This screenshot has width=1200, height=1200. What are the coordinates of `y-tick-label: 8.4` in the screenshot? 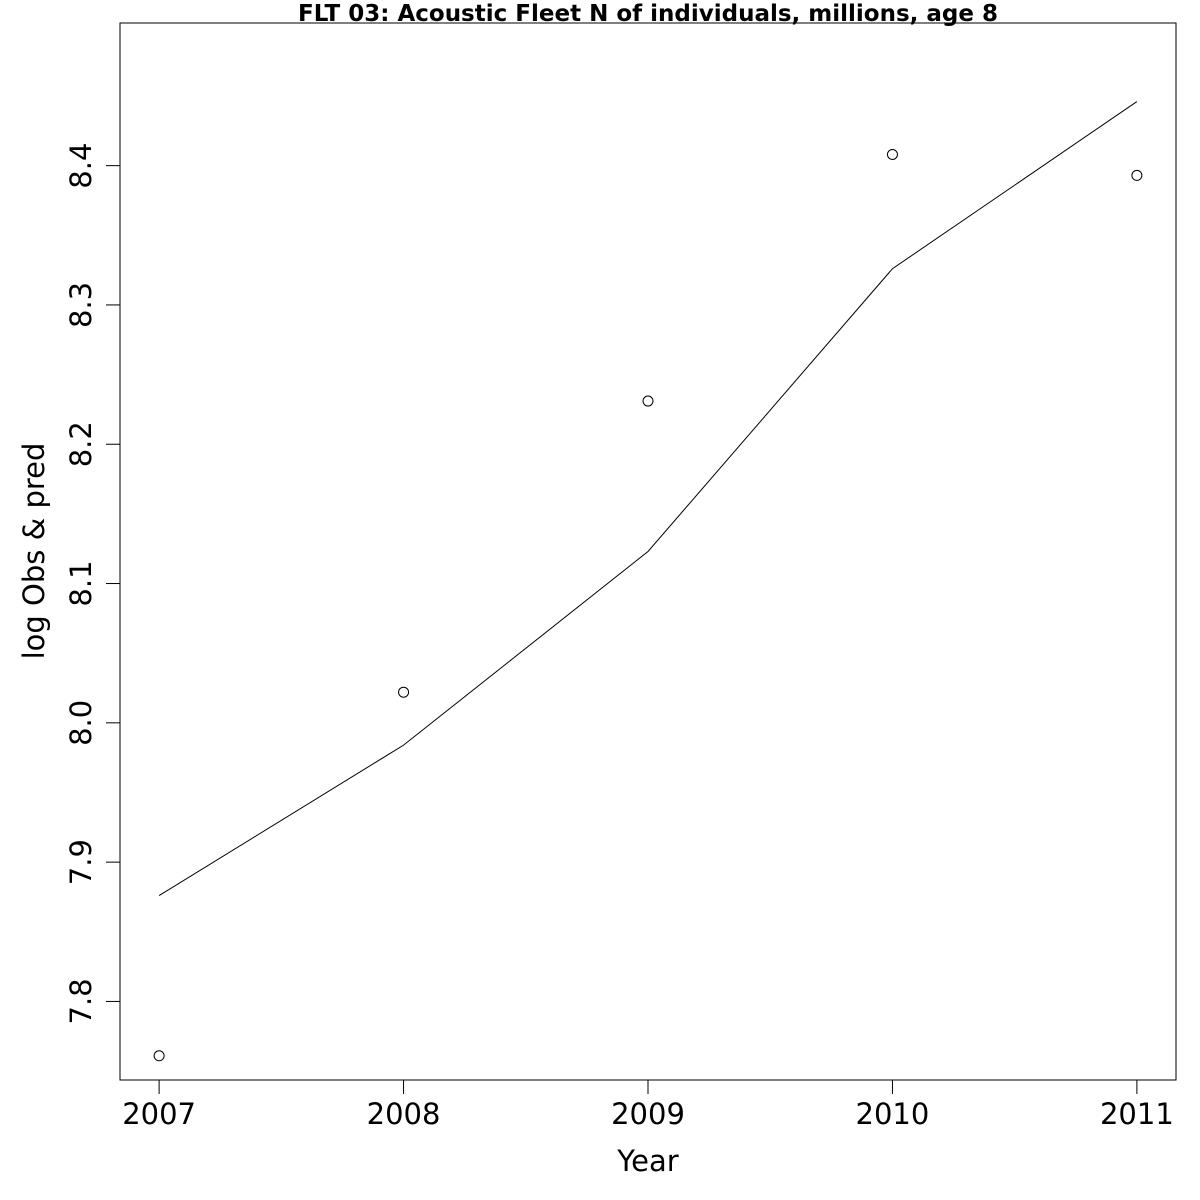 It's located at (81, 166).